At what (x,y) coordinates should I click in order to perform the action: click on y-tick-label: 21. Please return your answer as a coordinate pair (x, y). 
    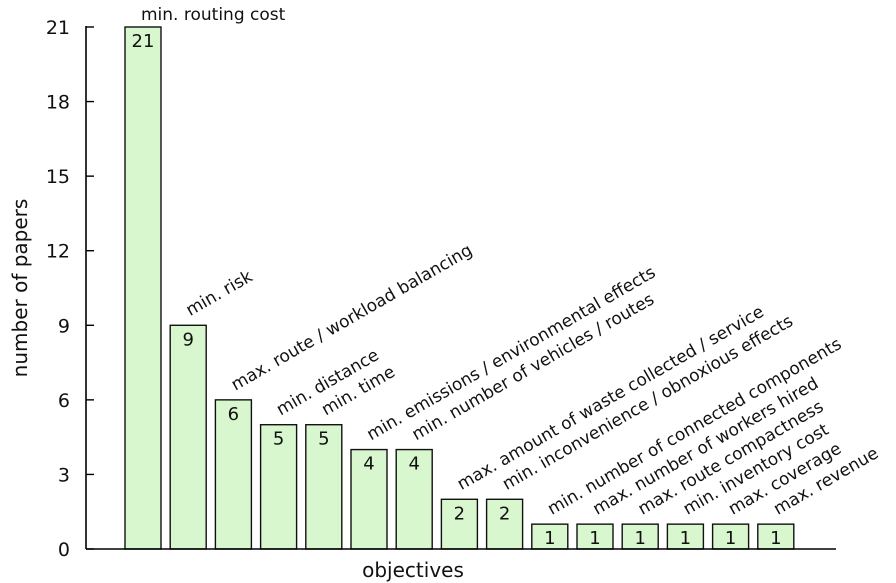
    Looking at the image, I should click on (58, 28).